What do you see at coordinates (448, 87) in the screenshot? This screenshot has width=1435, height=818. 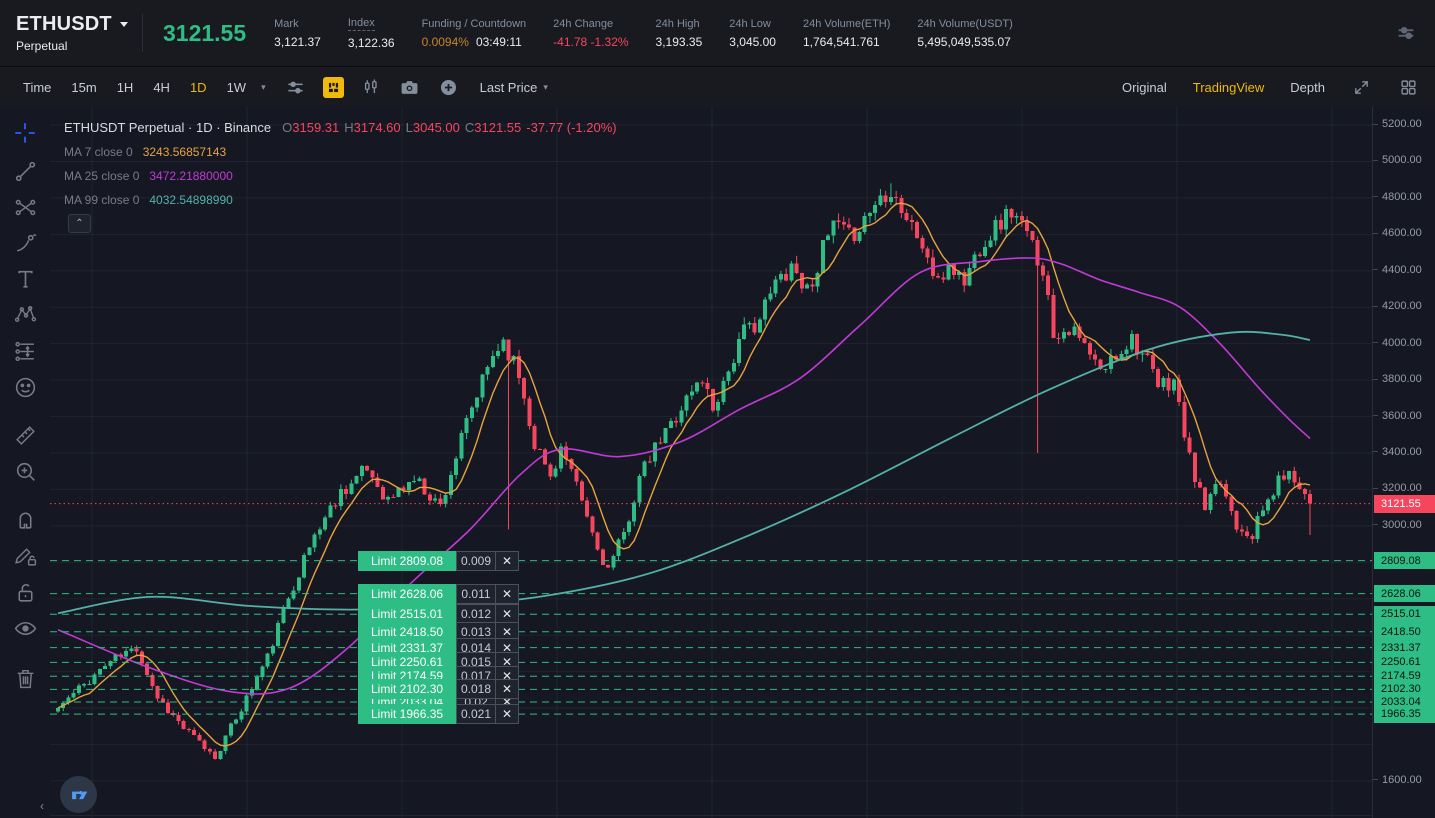 I see `add-indicator-icon` at bounding box center [448, 87].